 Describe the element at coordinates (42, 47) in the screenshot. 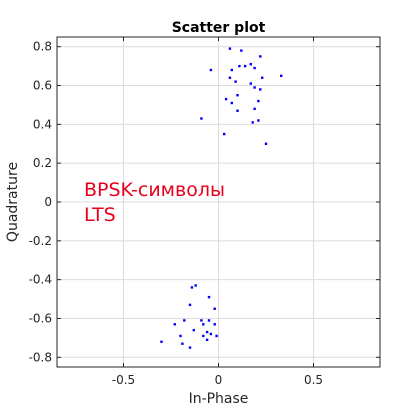

I see `y-tick-label: 0.8` at that location.